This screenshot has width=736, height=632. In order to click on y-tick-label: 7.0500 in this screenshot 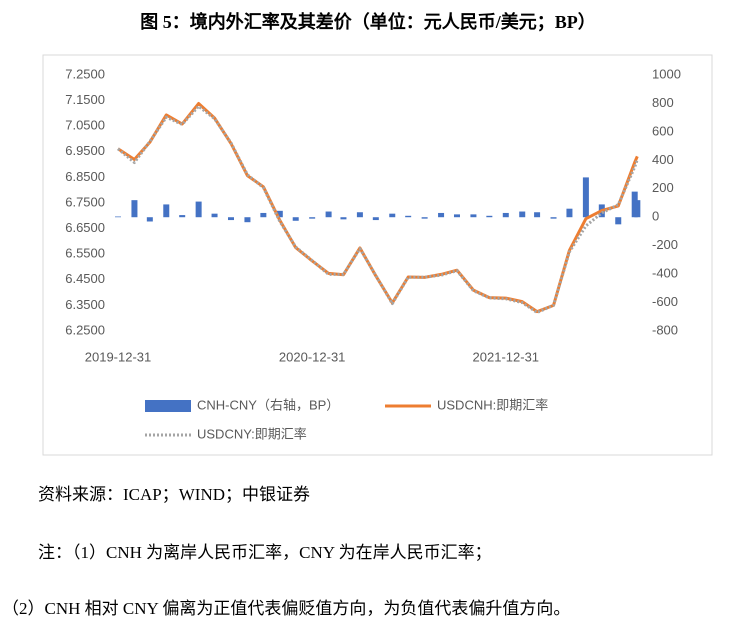, I will do `click(85, 125)`.